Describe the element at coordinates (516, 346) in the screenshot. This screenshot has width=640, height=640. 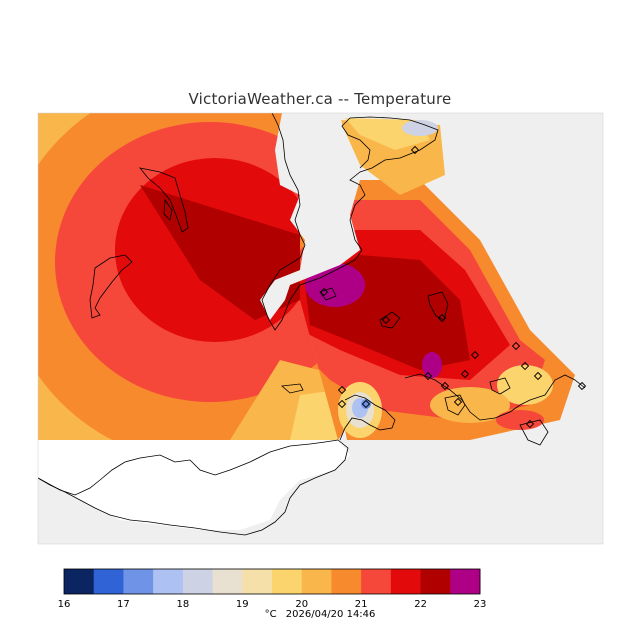
I see `station-9-marker` at that location.